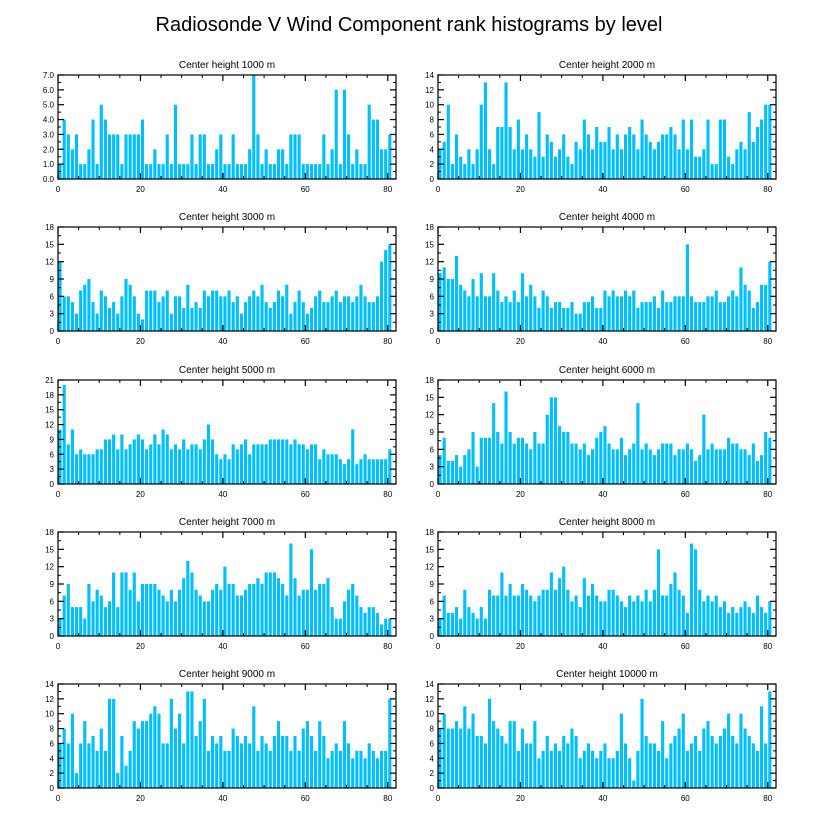 The height and width of the screenshot is (829, 818). What do you see at coordinates (432, 788) in the screenshot?
I see `y-tick-label: 0` at bounding box center [432, 788].